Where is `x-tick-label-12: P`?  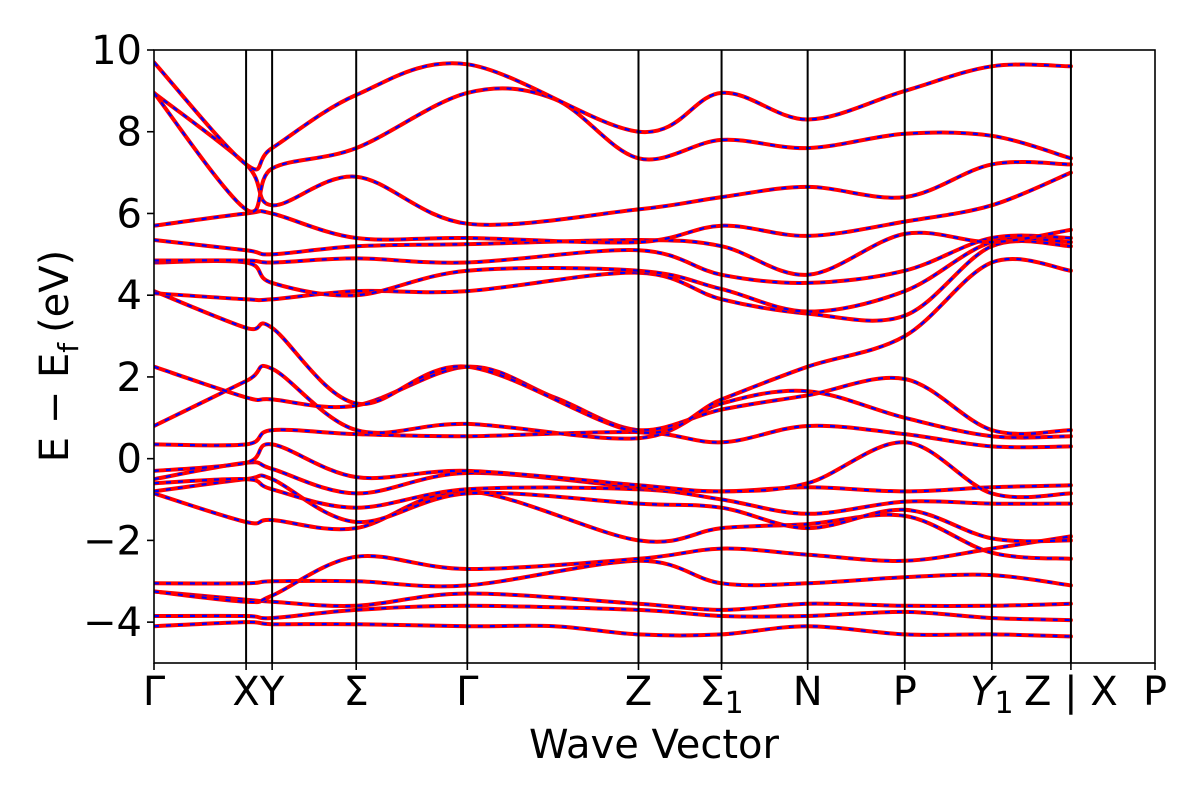 x-tick-label-12: P is located at coordinates (1155, 692).